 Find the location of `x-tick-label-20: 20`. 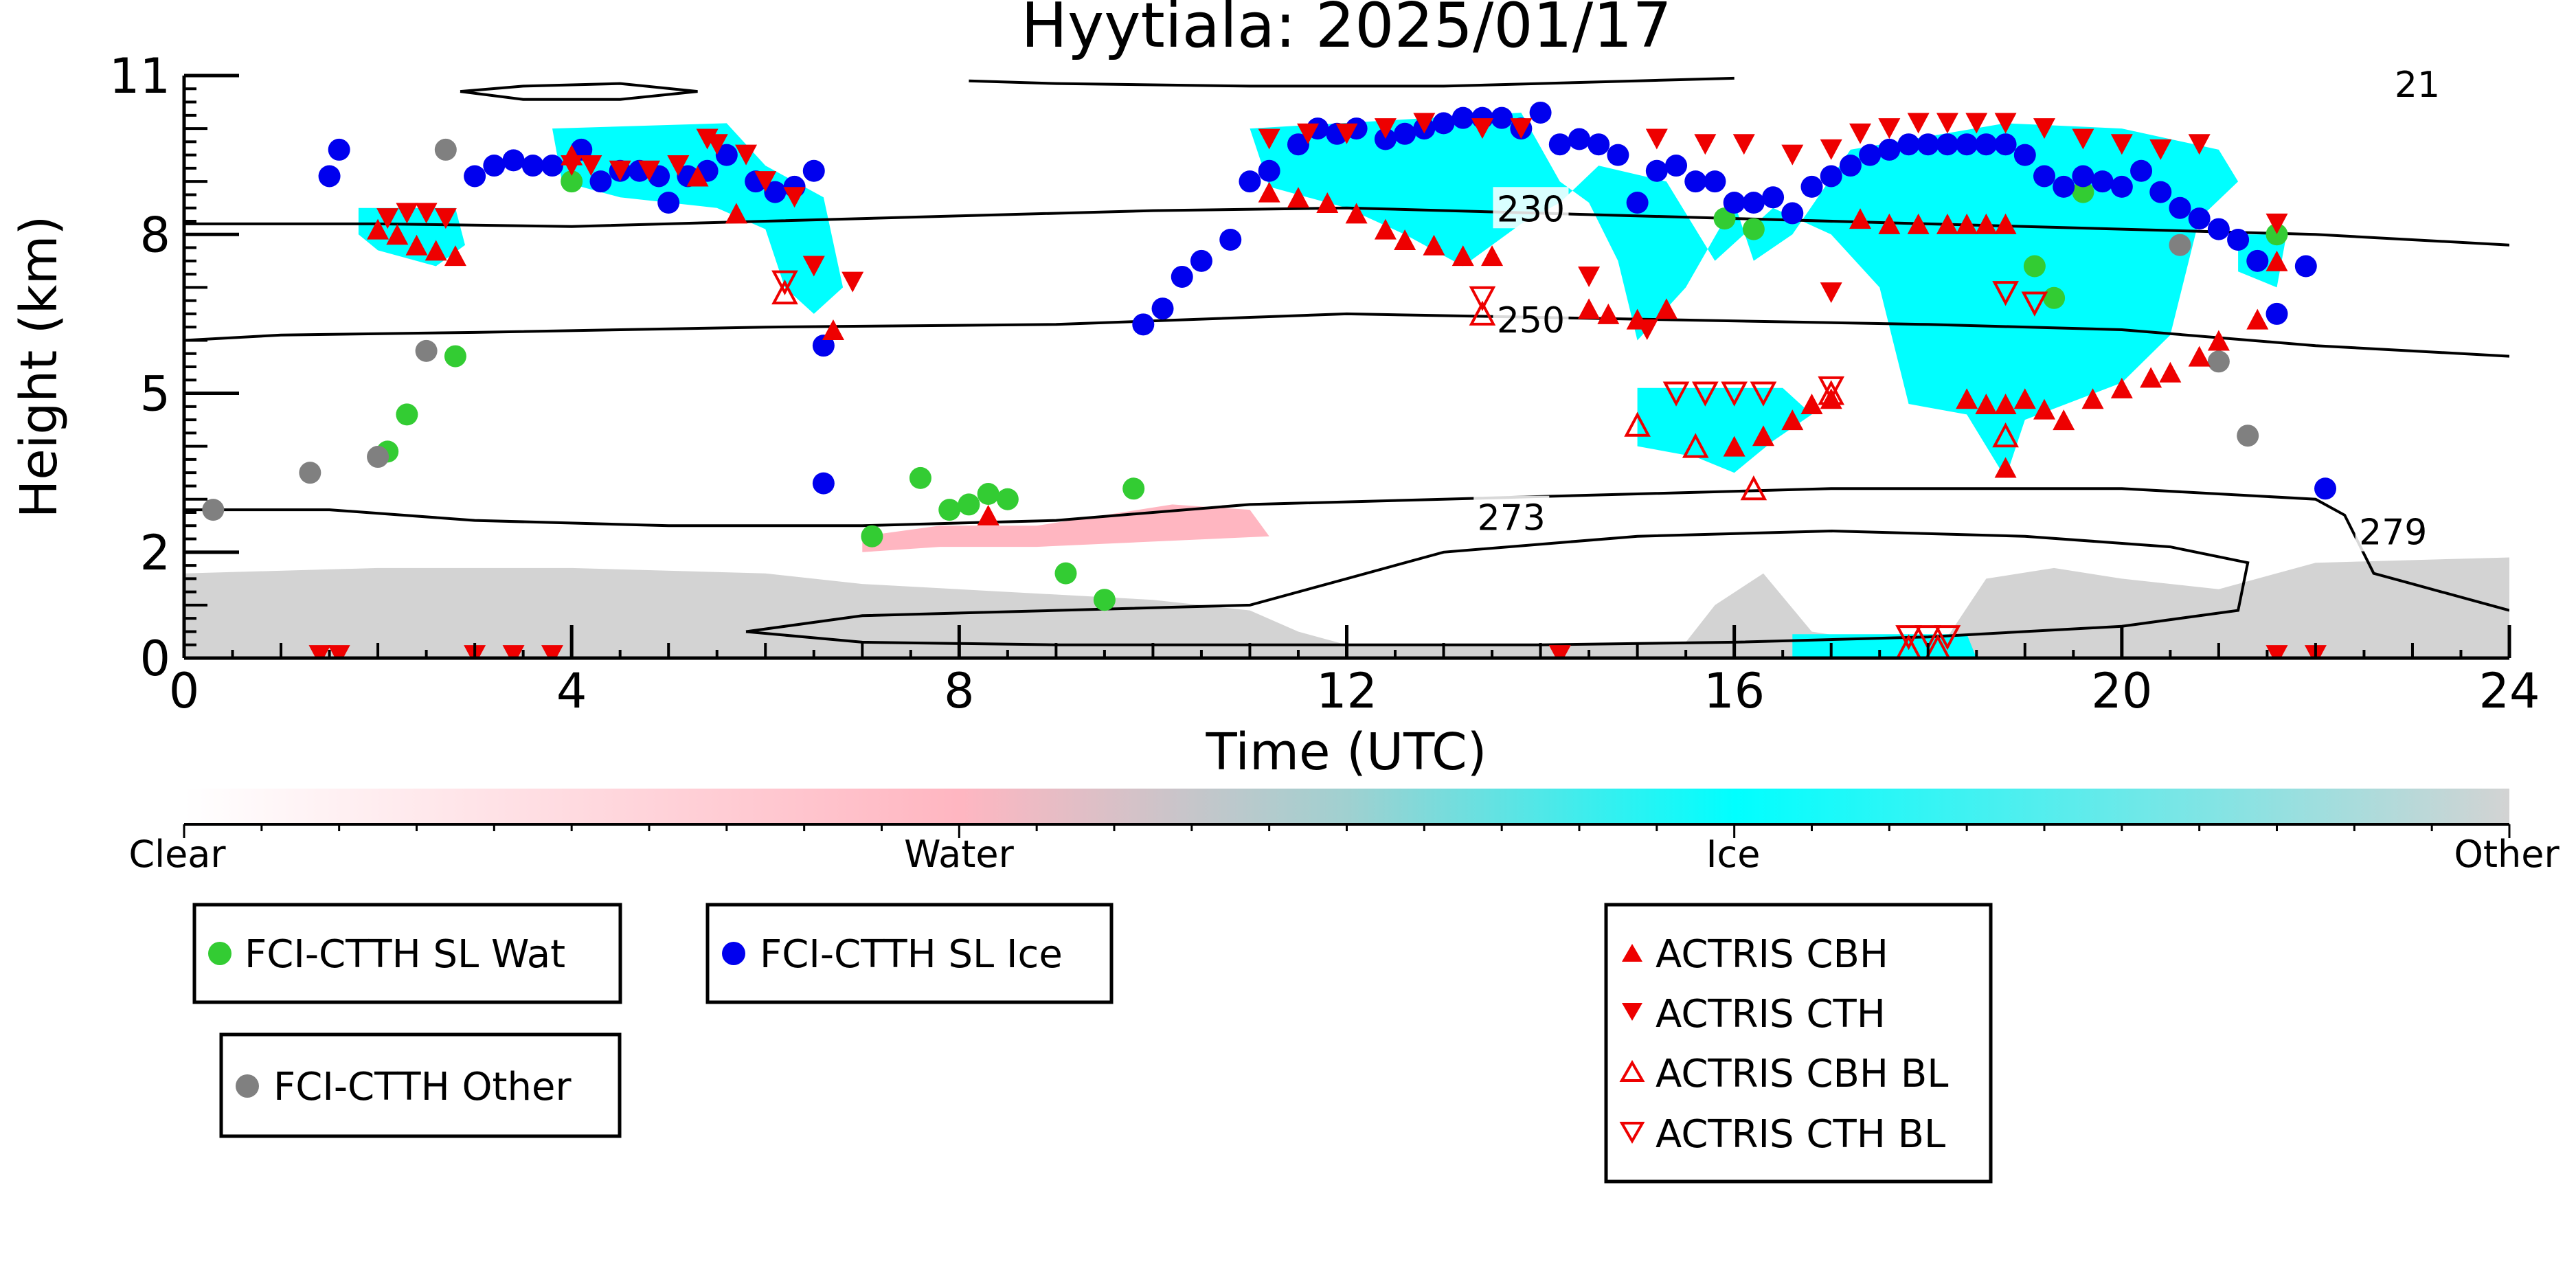

x-tick-label-20: 20 is located at coordinates (2121, 691).